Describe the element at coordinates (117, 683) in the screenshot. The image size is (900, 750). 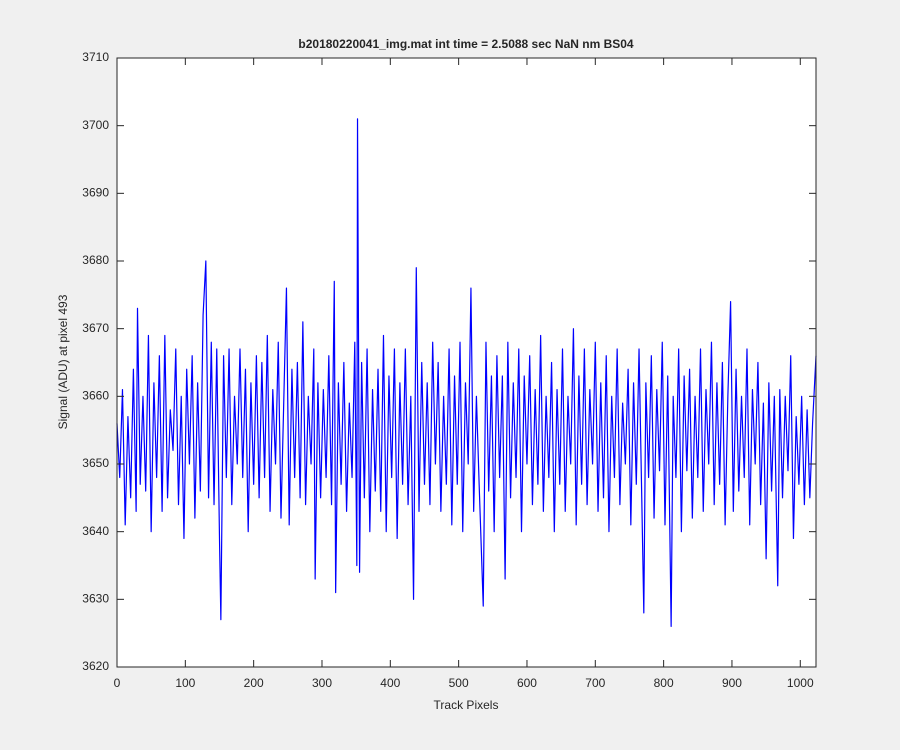
I see `x-tick-label: 0` at that location.